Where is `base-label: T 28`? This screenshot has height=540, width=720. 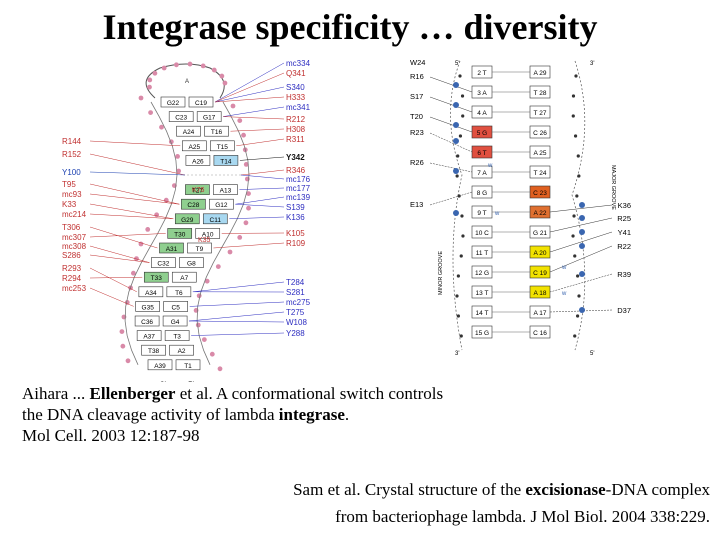 base-label: T 28 is located at coordinates (540, 93).